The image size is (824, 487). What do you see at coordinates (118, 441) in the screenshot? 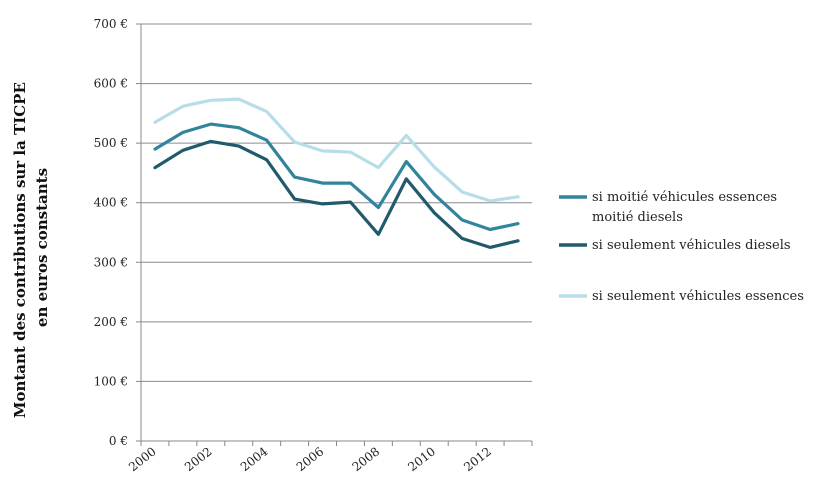
I see `y-tick-label: 0 €` at bounding box center [118, 441].